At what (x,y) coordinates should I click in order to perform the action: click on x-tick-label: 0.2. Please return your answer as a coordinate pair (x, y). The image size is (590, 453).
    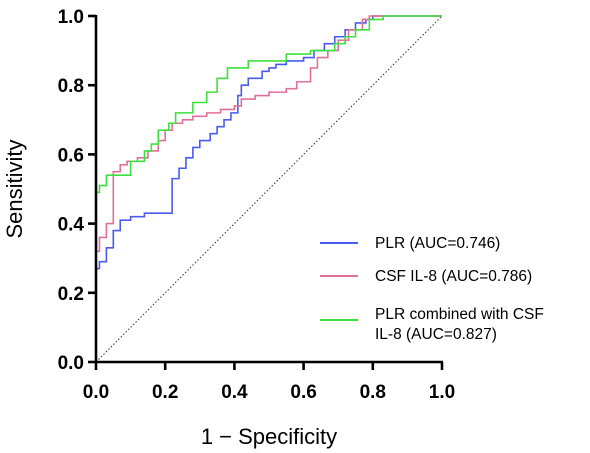
    Looking at the image, I should click on (165, 392).